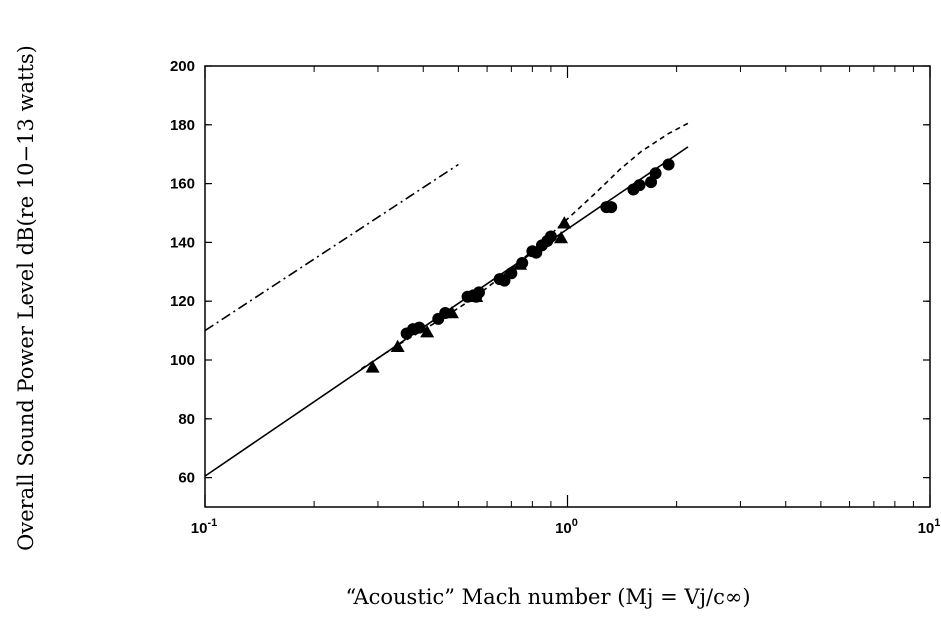  What do you see at coordinates (566, 527) in the screenshot?
I see `x-tick-label: 10⁰` at bounding box center [566, 527].